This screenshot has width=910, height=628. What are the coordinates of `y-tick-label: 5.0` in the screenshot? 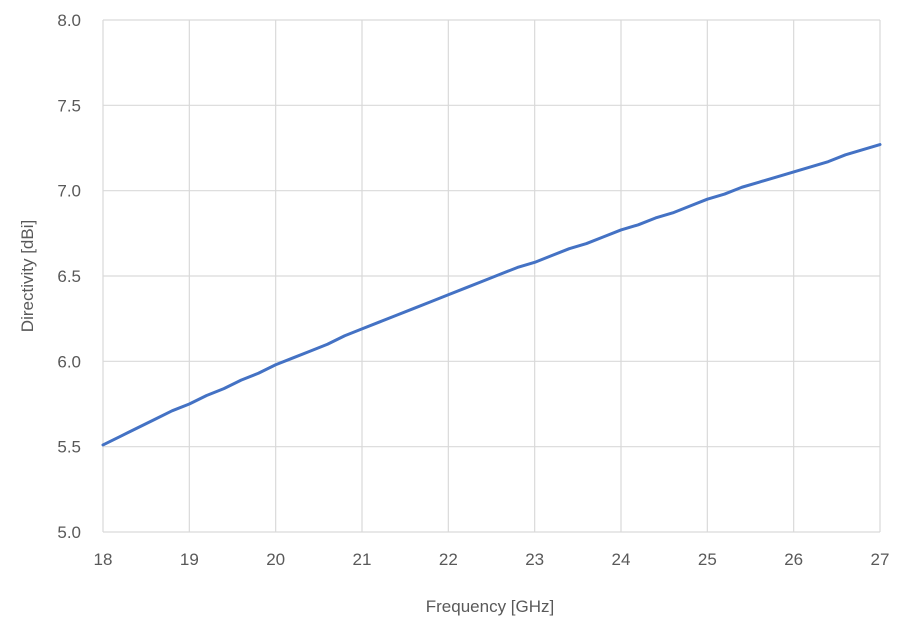 It's located at (69, 532).